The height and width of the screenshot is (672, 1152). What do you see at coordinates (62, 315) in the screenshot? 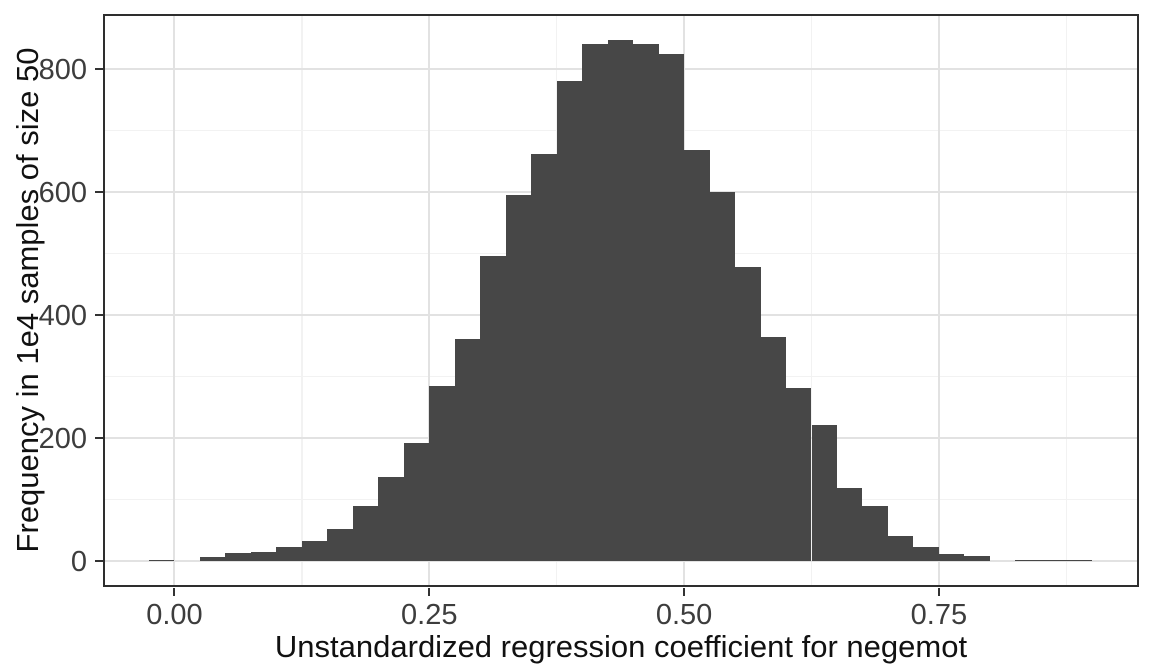
I see `y-tick-label: 400` at bounding box center [62, 315].